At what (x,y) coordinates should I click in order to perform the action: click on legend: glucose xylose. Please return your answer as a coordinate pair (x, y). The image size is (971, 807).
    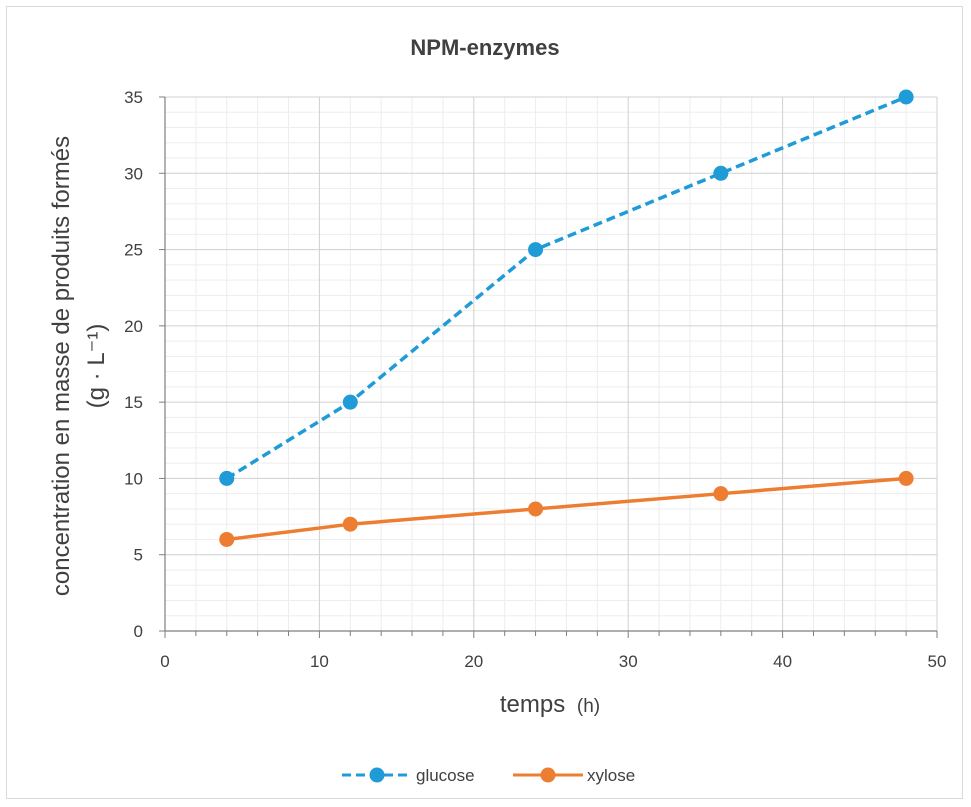
    Looking at the image, I should click on (488, 775).